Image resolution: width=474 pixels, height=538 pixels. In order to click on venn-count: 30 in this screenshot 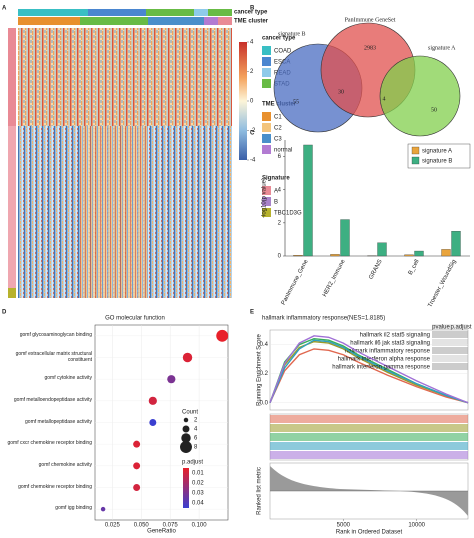, I will do `click(341, 92)`.